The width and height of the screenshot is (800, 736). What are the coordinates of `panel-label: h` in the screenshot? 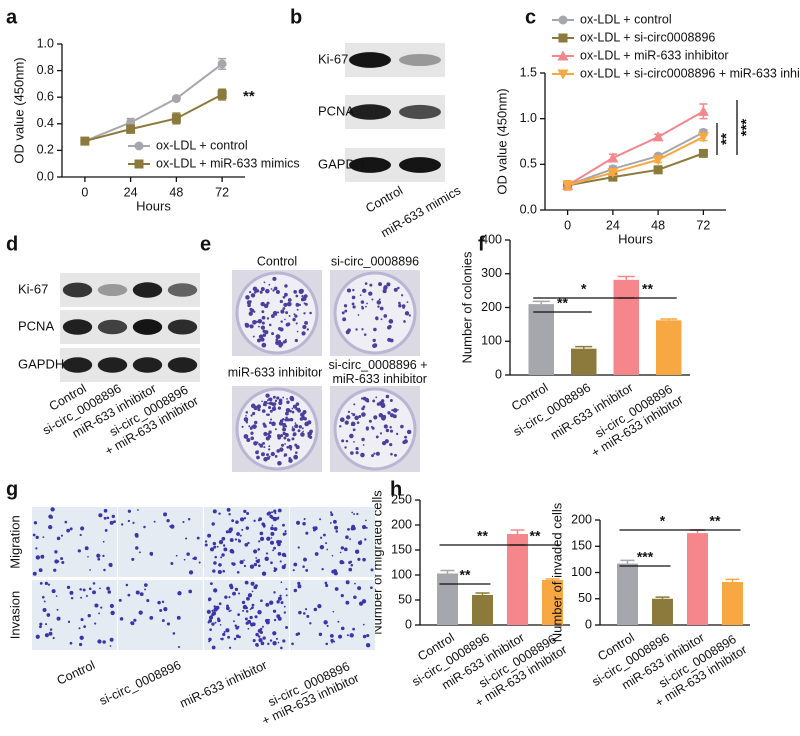 It's located at (396, 489).